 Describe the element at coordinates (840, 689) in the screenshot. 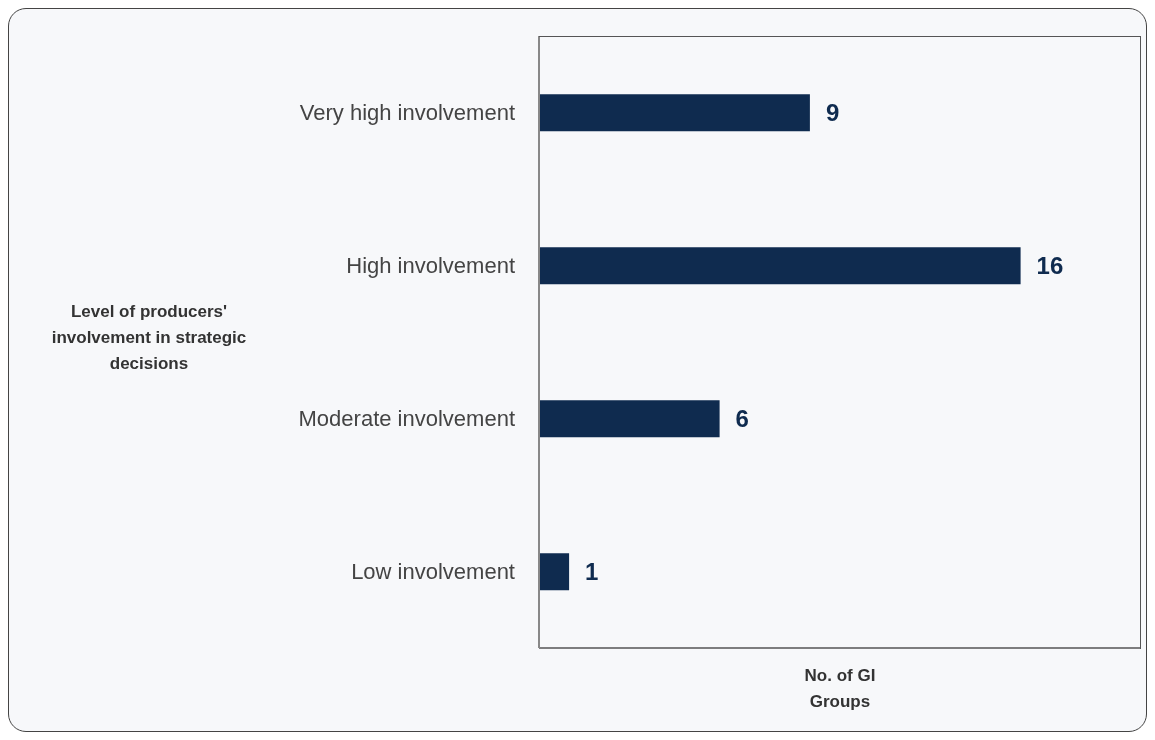

I see `x-axis-title: No. of GI Groups` at that location.